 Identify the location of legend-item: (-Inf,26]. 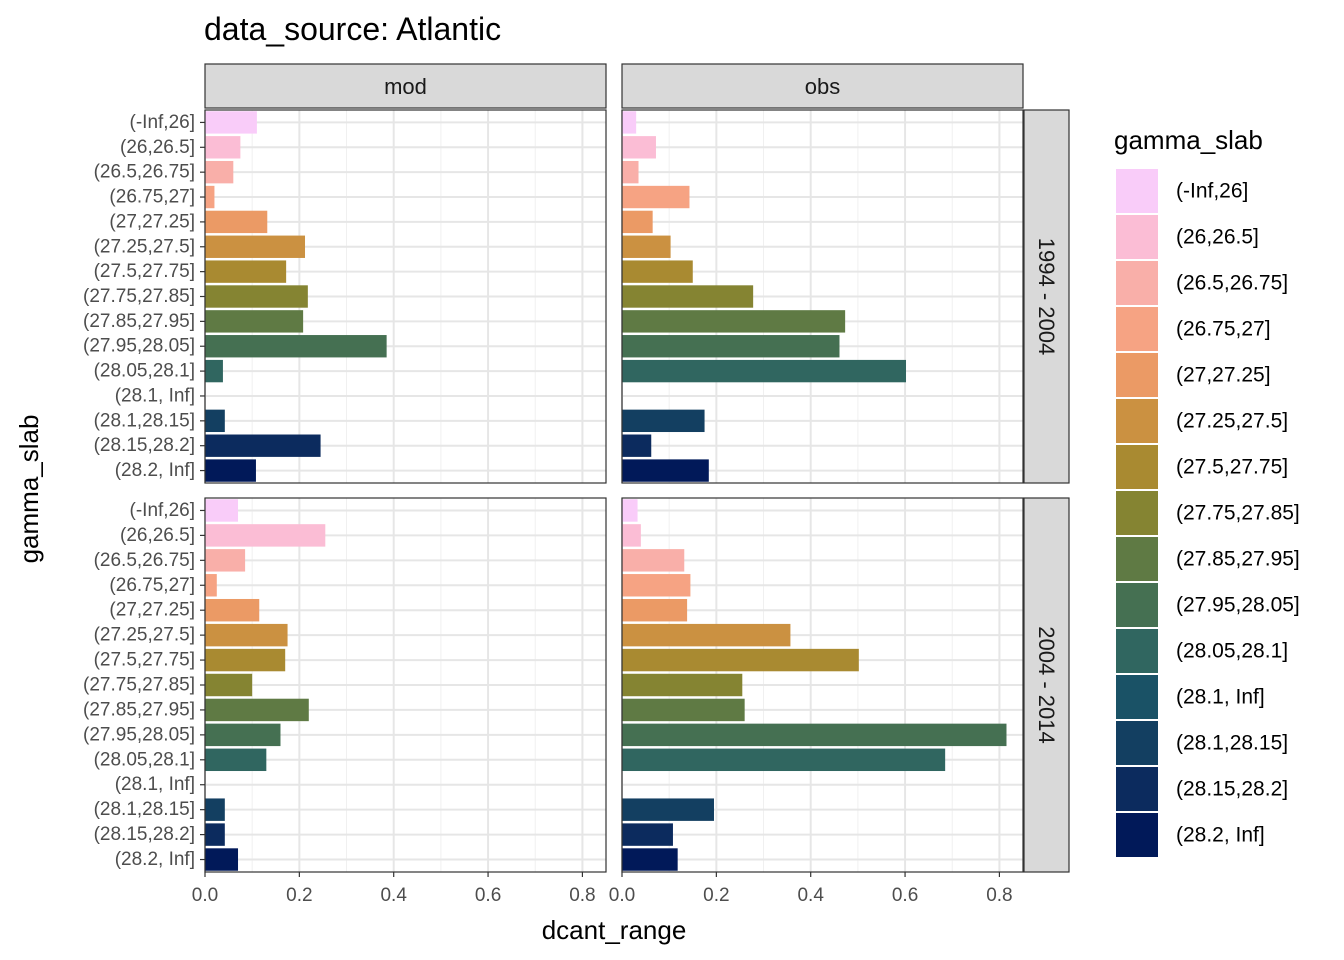
(1182, 191).